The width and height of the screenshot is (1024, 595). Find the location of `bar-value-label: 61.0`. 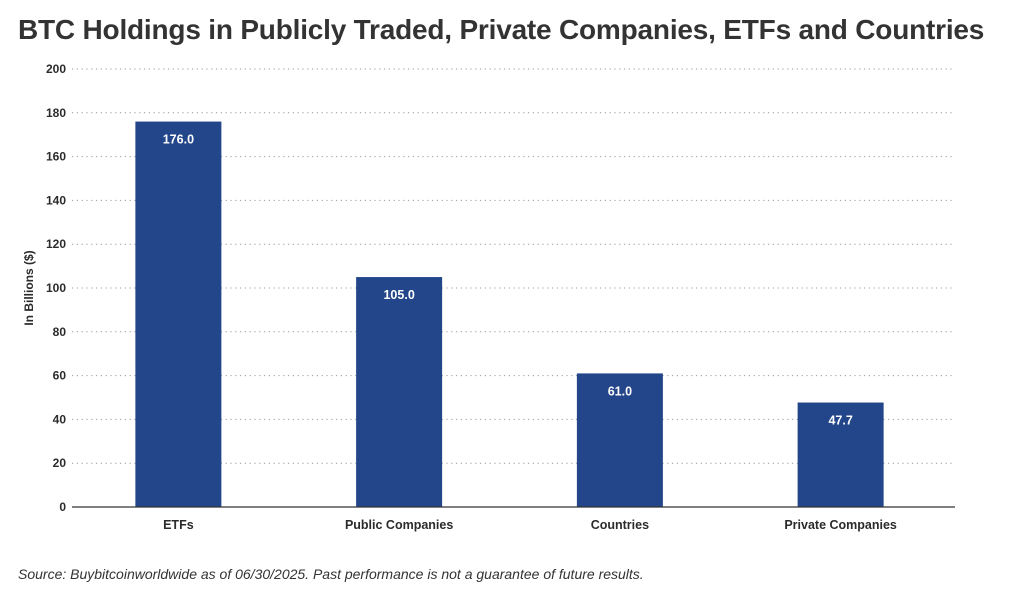

bar-value-label: 61.0 is located at coordinates (620, 391).